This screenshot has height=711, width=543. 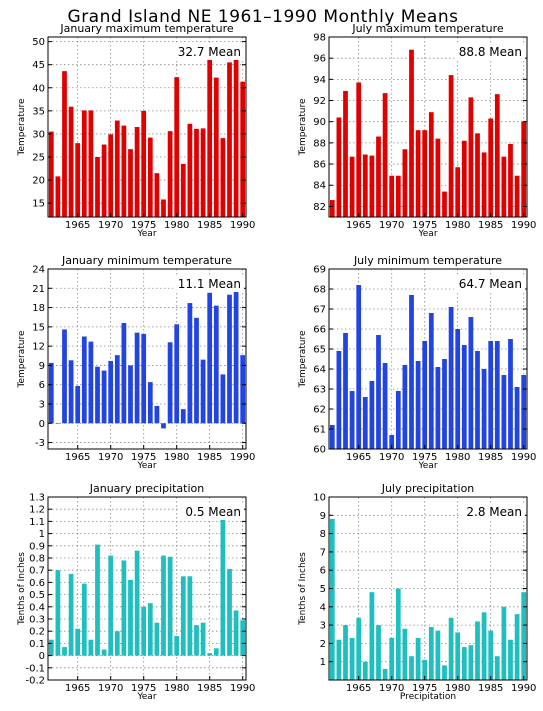 I want to click on y-tick-label: 90, so click(x=319, y=122).